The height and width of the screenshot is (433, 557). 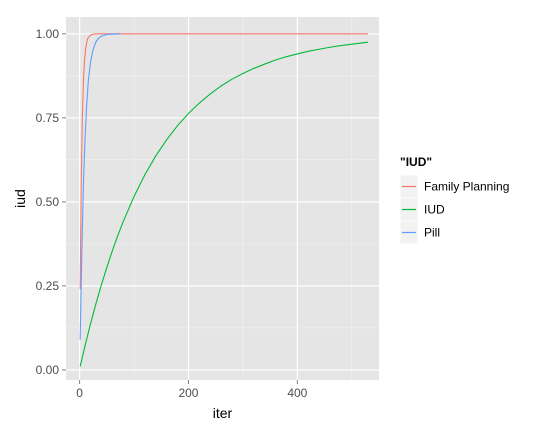 I want to click on y-axis-title: iud, so click(x=20, y=198).